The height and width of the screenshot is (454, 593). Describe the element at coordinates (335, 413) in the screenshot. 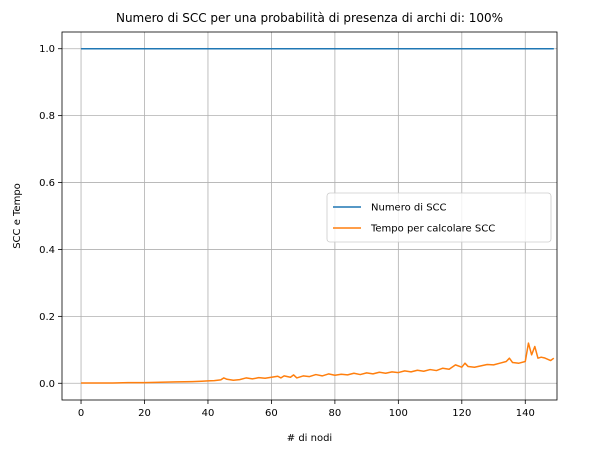

I see `x-tick-label: 80` at that location.